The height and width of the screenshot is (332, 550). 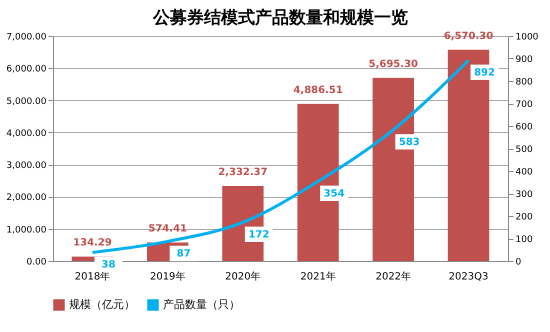 What do you see at coordinates (318, 90) in the screenshot?
I see `data-label: 4,886.51` at bounding box center [318, 90].